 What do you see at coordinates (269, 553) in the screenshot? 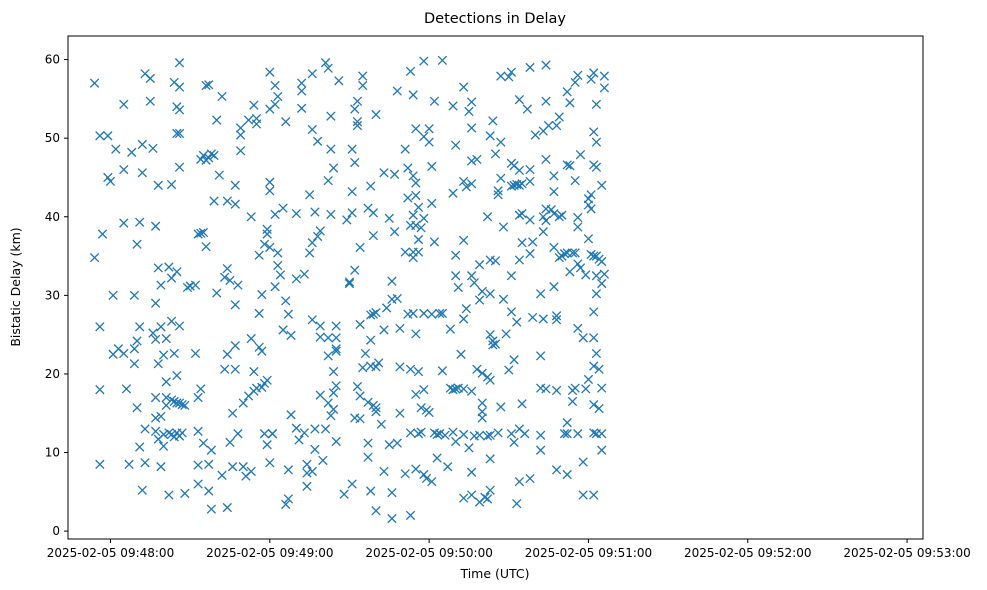
I see `x-tick-label: 2025-02-05 09:49:00` at bounding box center [269, 553].